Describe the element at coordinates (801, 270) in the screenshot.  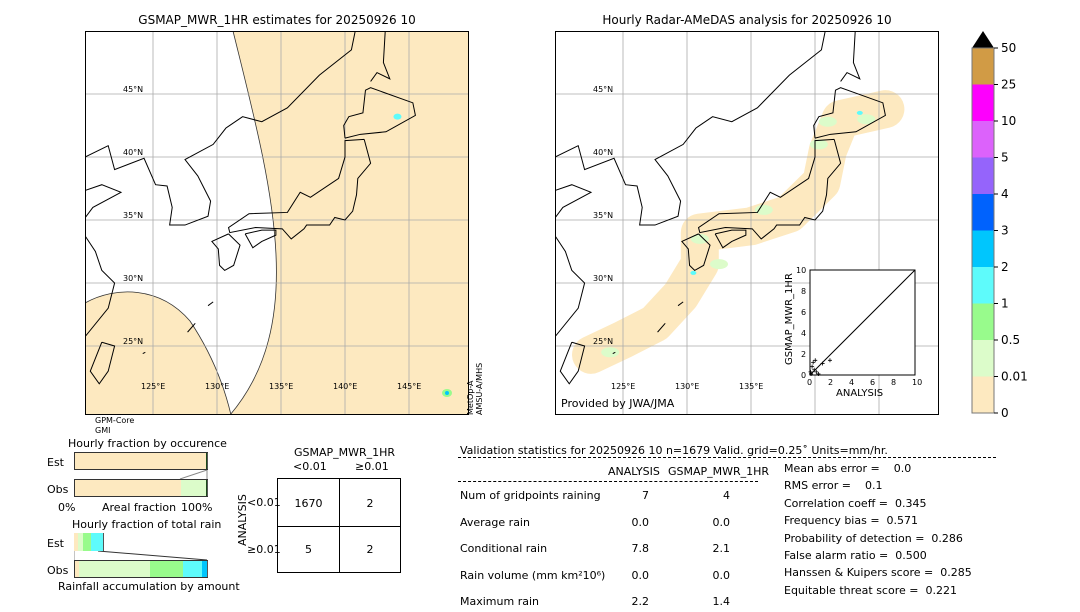
I see `y-tick-label: 10` at that location.